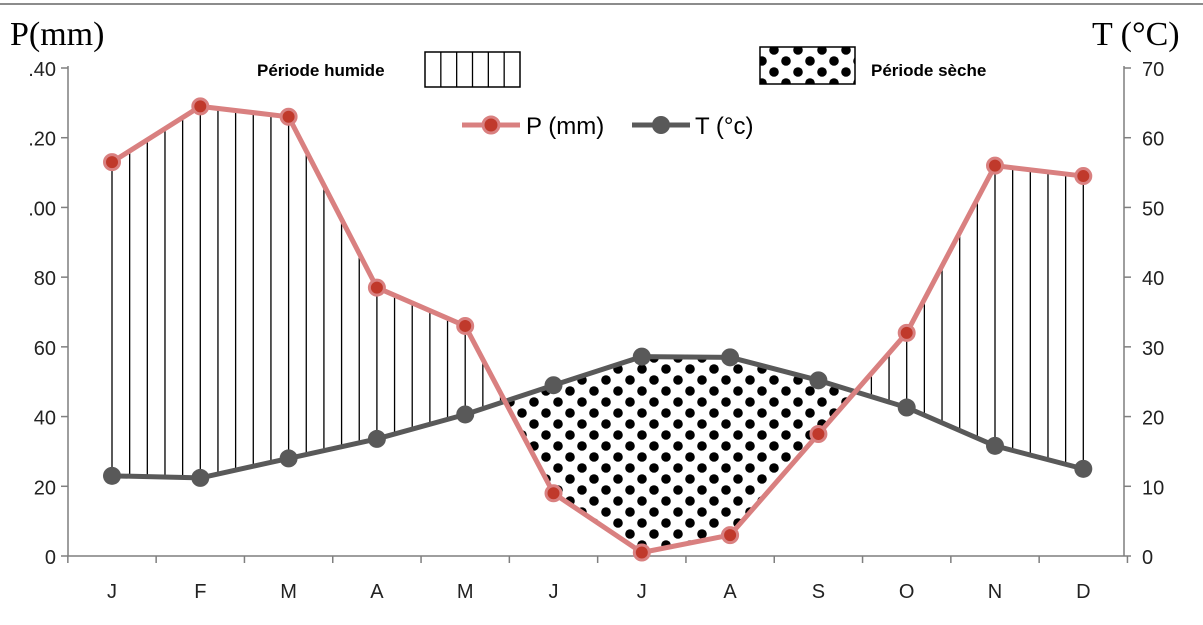 The width and height of the screenshot is (1203, 625). I want to click on right-axis-title: T (°C), so click(1136, 34).